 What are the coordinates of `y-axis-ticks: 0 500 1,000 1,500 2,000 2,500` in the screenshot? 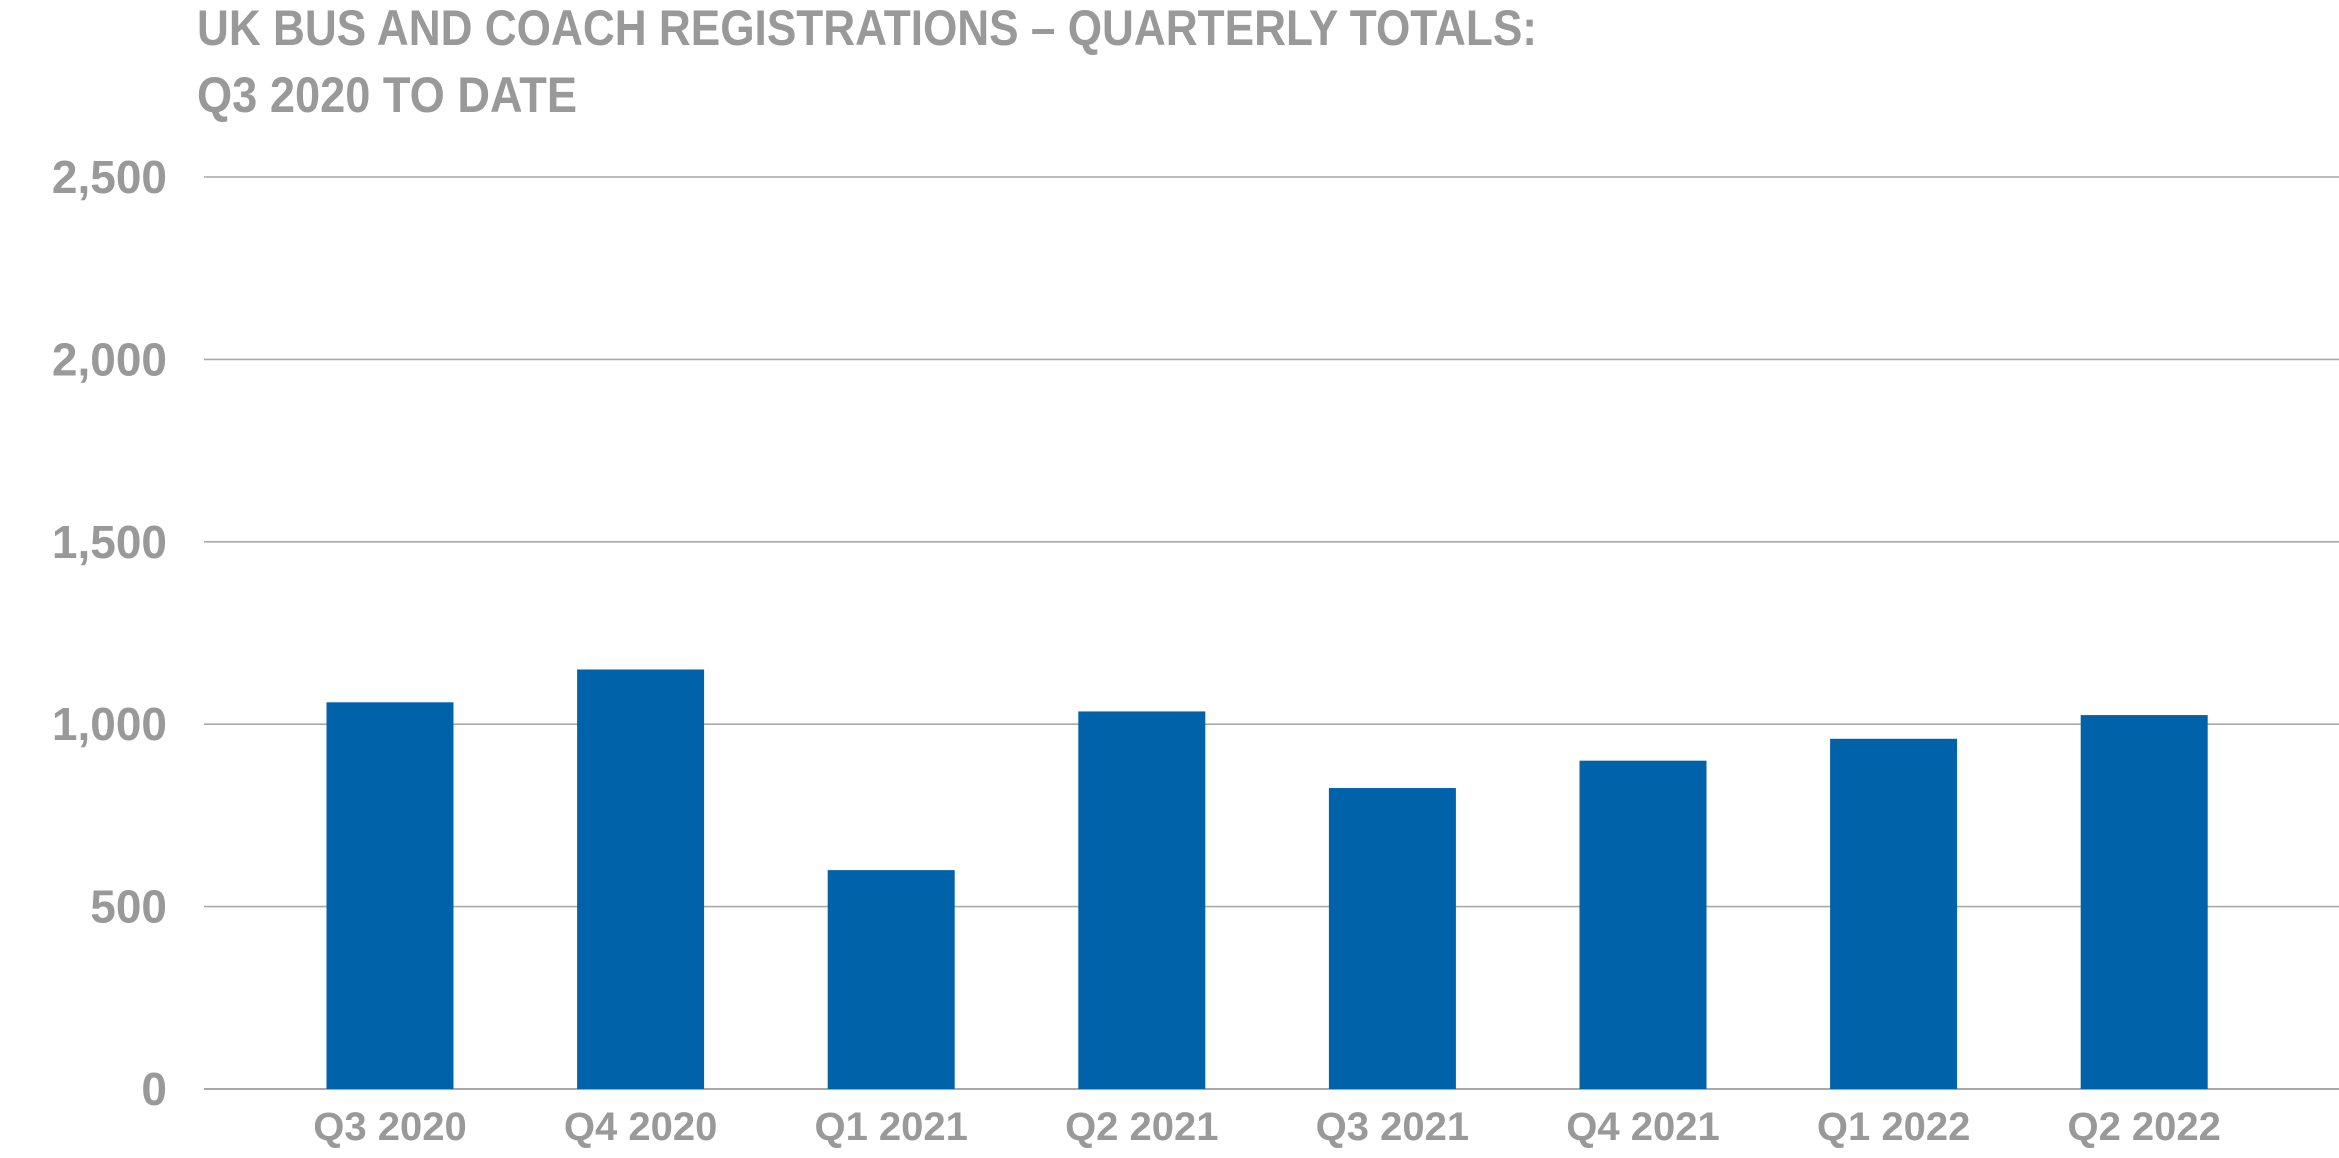 It's located at (109, 633).